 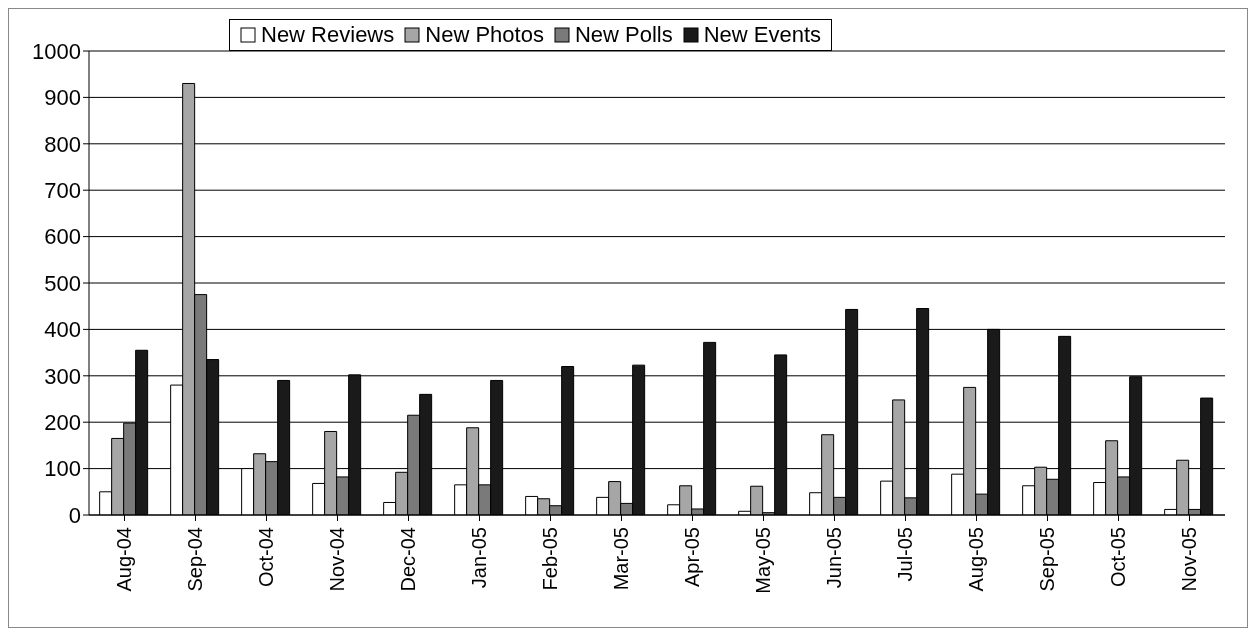 What do you see at coordinates (62, 237) in the screenshot?
I see `y-tick-label: 600` at bounding box center [62, 237].